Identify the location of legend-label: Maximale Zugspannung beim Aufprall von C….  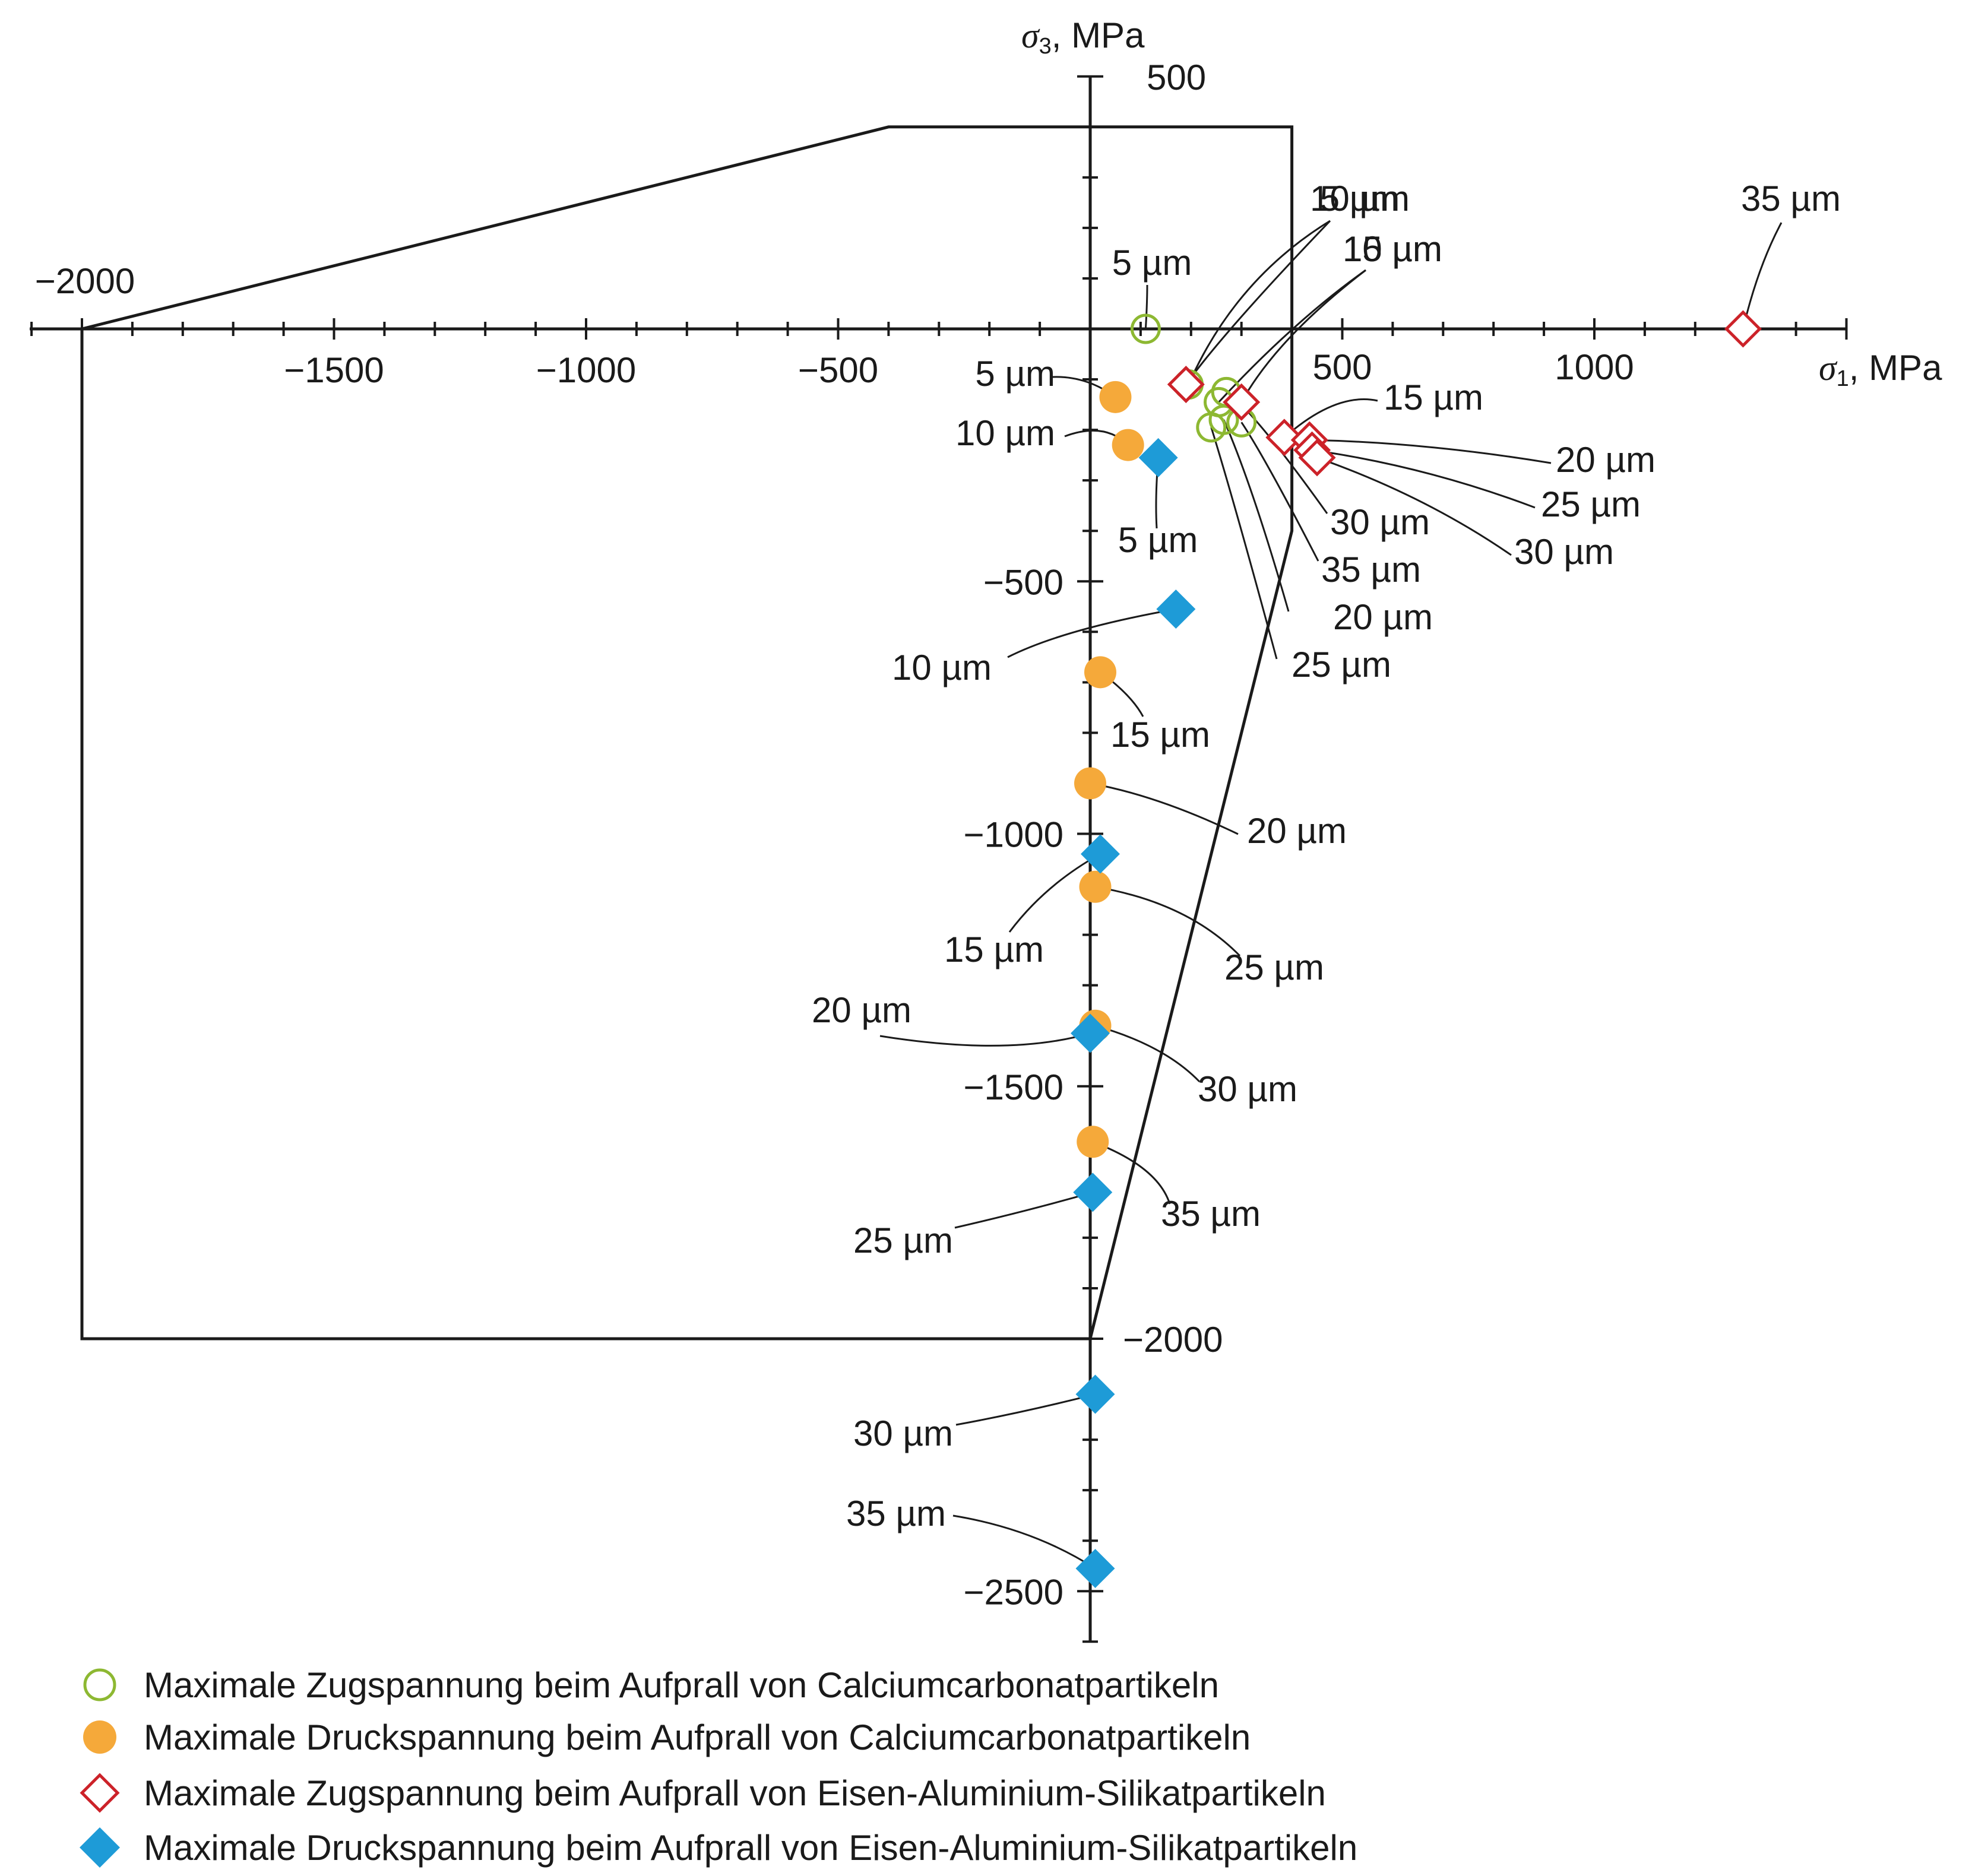
(681, 1685).